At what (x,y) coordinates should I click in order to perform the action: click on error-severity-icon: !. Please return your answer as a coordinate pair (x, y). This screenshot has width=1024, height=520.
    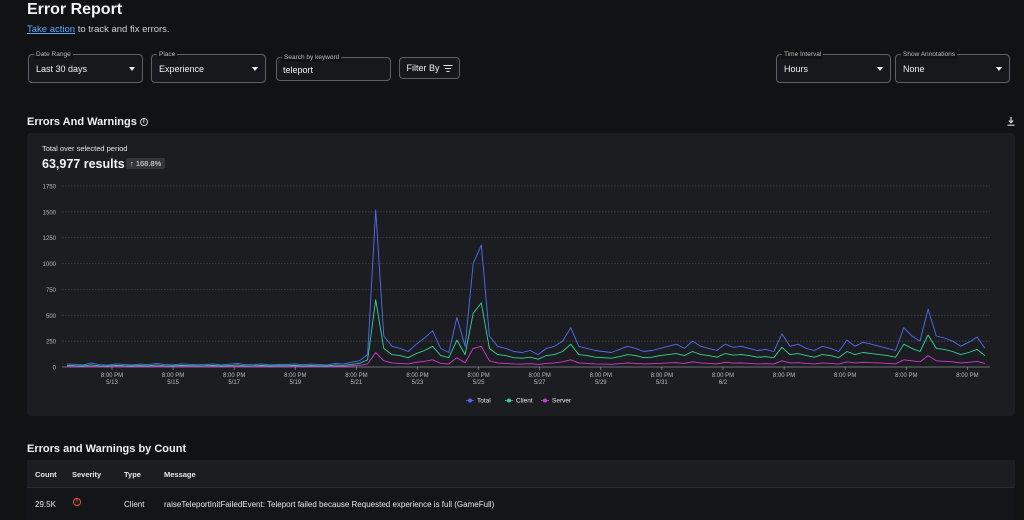
    Looking at the image, I should click on (77, 502).